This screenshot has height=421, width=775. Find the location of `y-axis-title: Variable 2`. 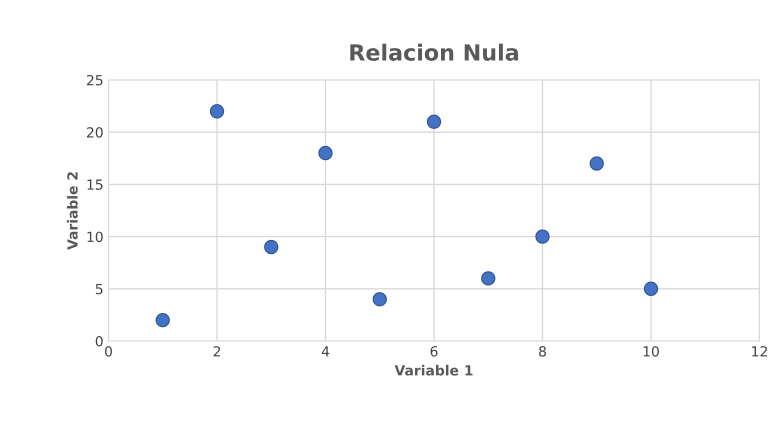

y-axis-title: Variable 2 is located at coordinates (72, 211).